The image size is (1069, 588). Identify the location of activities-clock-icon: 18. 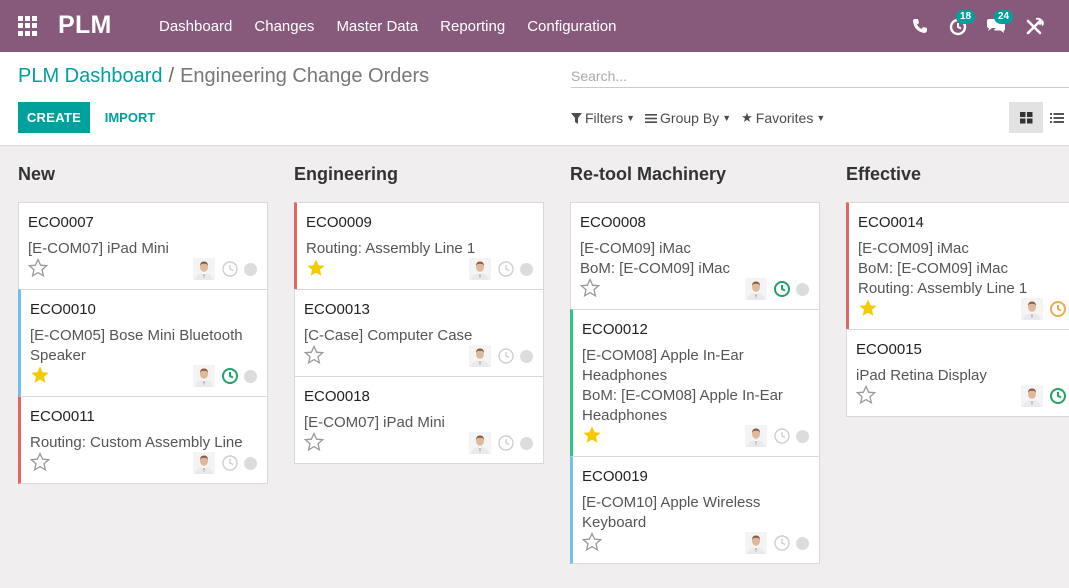
(961, 24).